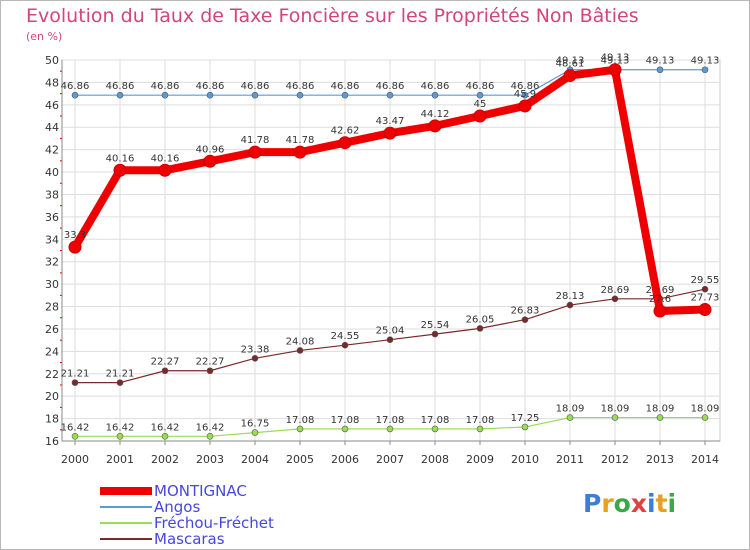  I want to click on data-label-montignac: 45.9, so click(525, 94).